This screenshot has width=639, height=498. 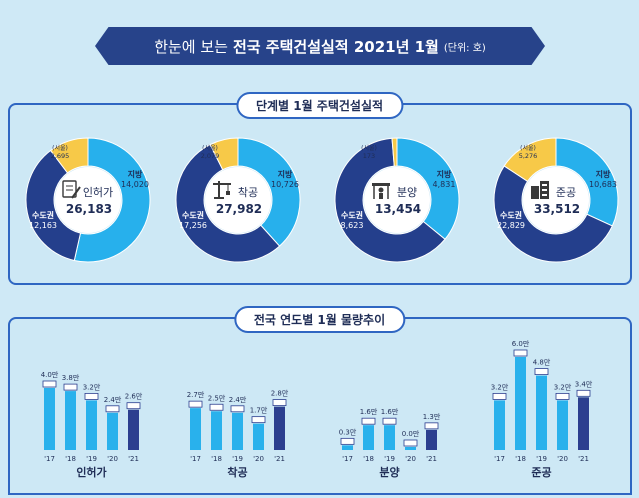 I want to click on title-main: 전국 주택건설실적 2021년 1월, so click(x=335, y=46).